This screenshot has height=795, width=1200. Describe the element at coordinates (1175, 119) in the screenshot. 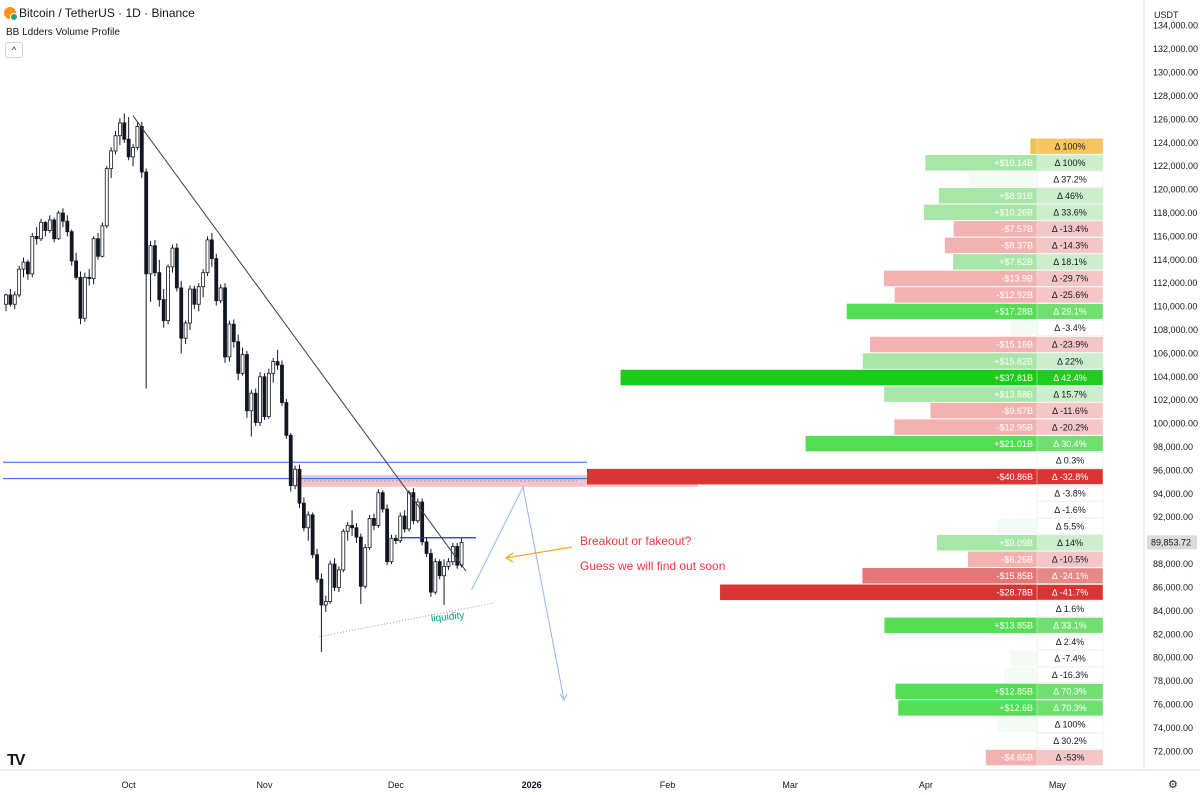

I see `price-tick-label: 126,000.00` at that location.